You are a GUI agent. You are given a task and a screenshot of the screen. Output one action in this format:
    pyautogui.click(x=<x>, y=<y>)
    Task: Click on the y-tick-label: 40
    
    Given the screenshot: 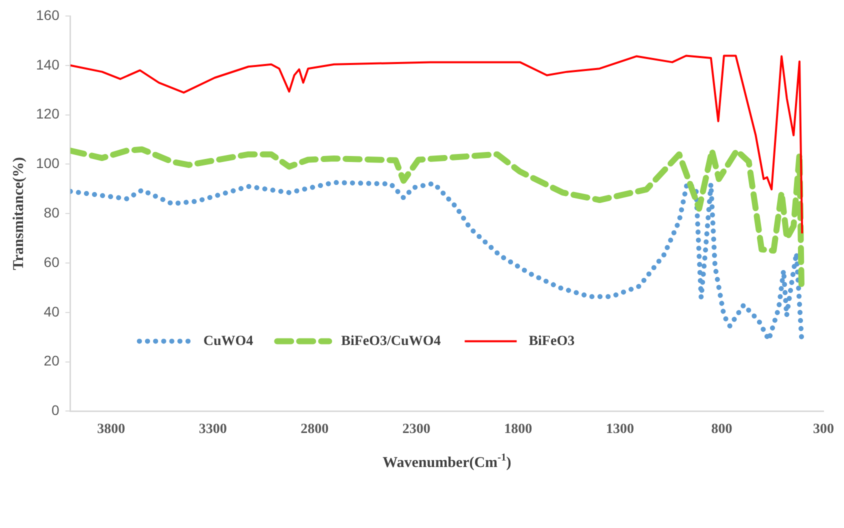 What is the action you would take?
    pyautogui.click(x=52, y=311)
    